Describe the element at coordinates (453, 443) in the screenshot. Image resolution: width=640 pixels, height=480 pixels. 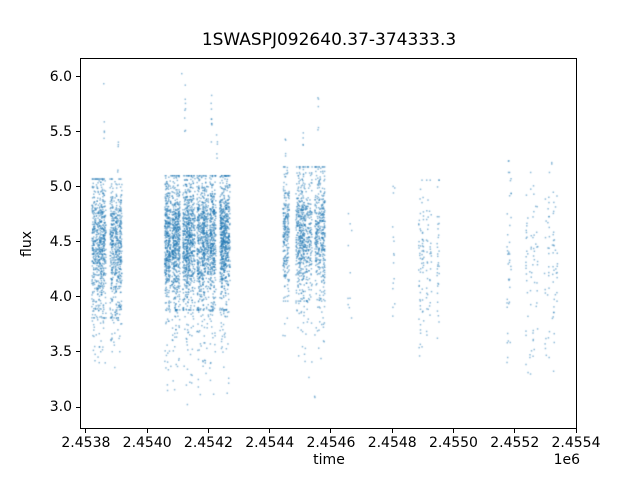
I see `x-tick-label: 2.4550` at that location.